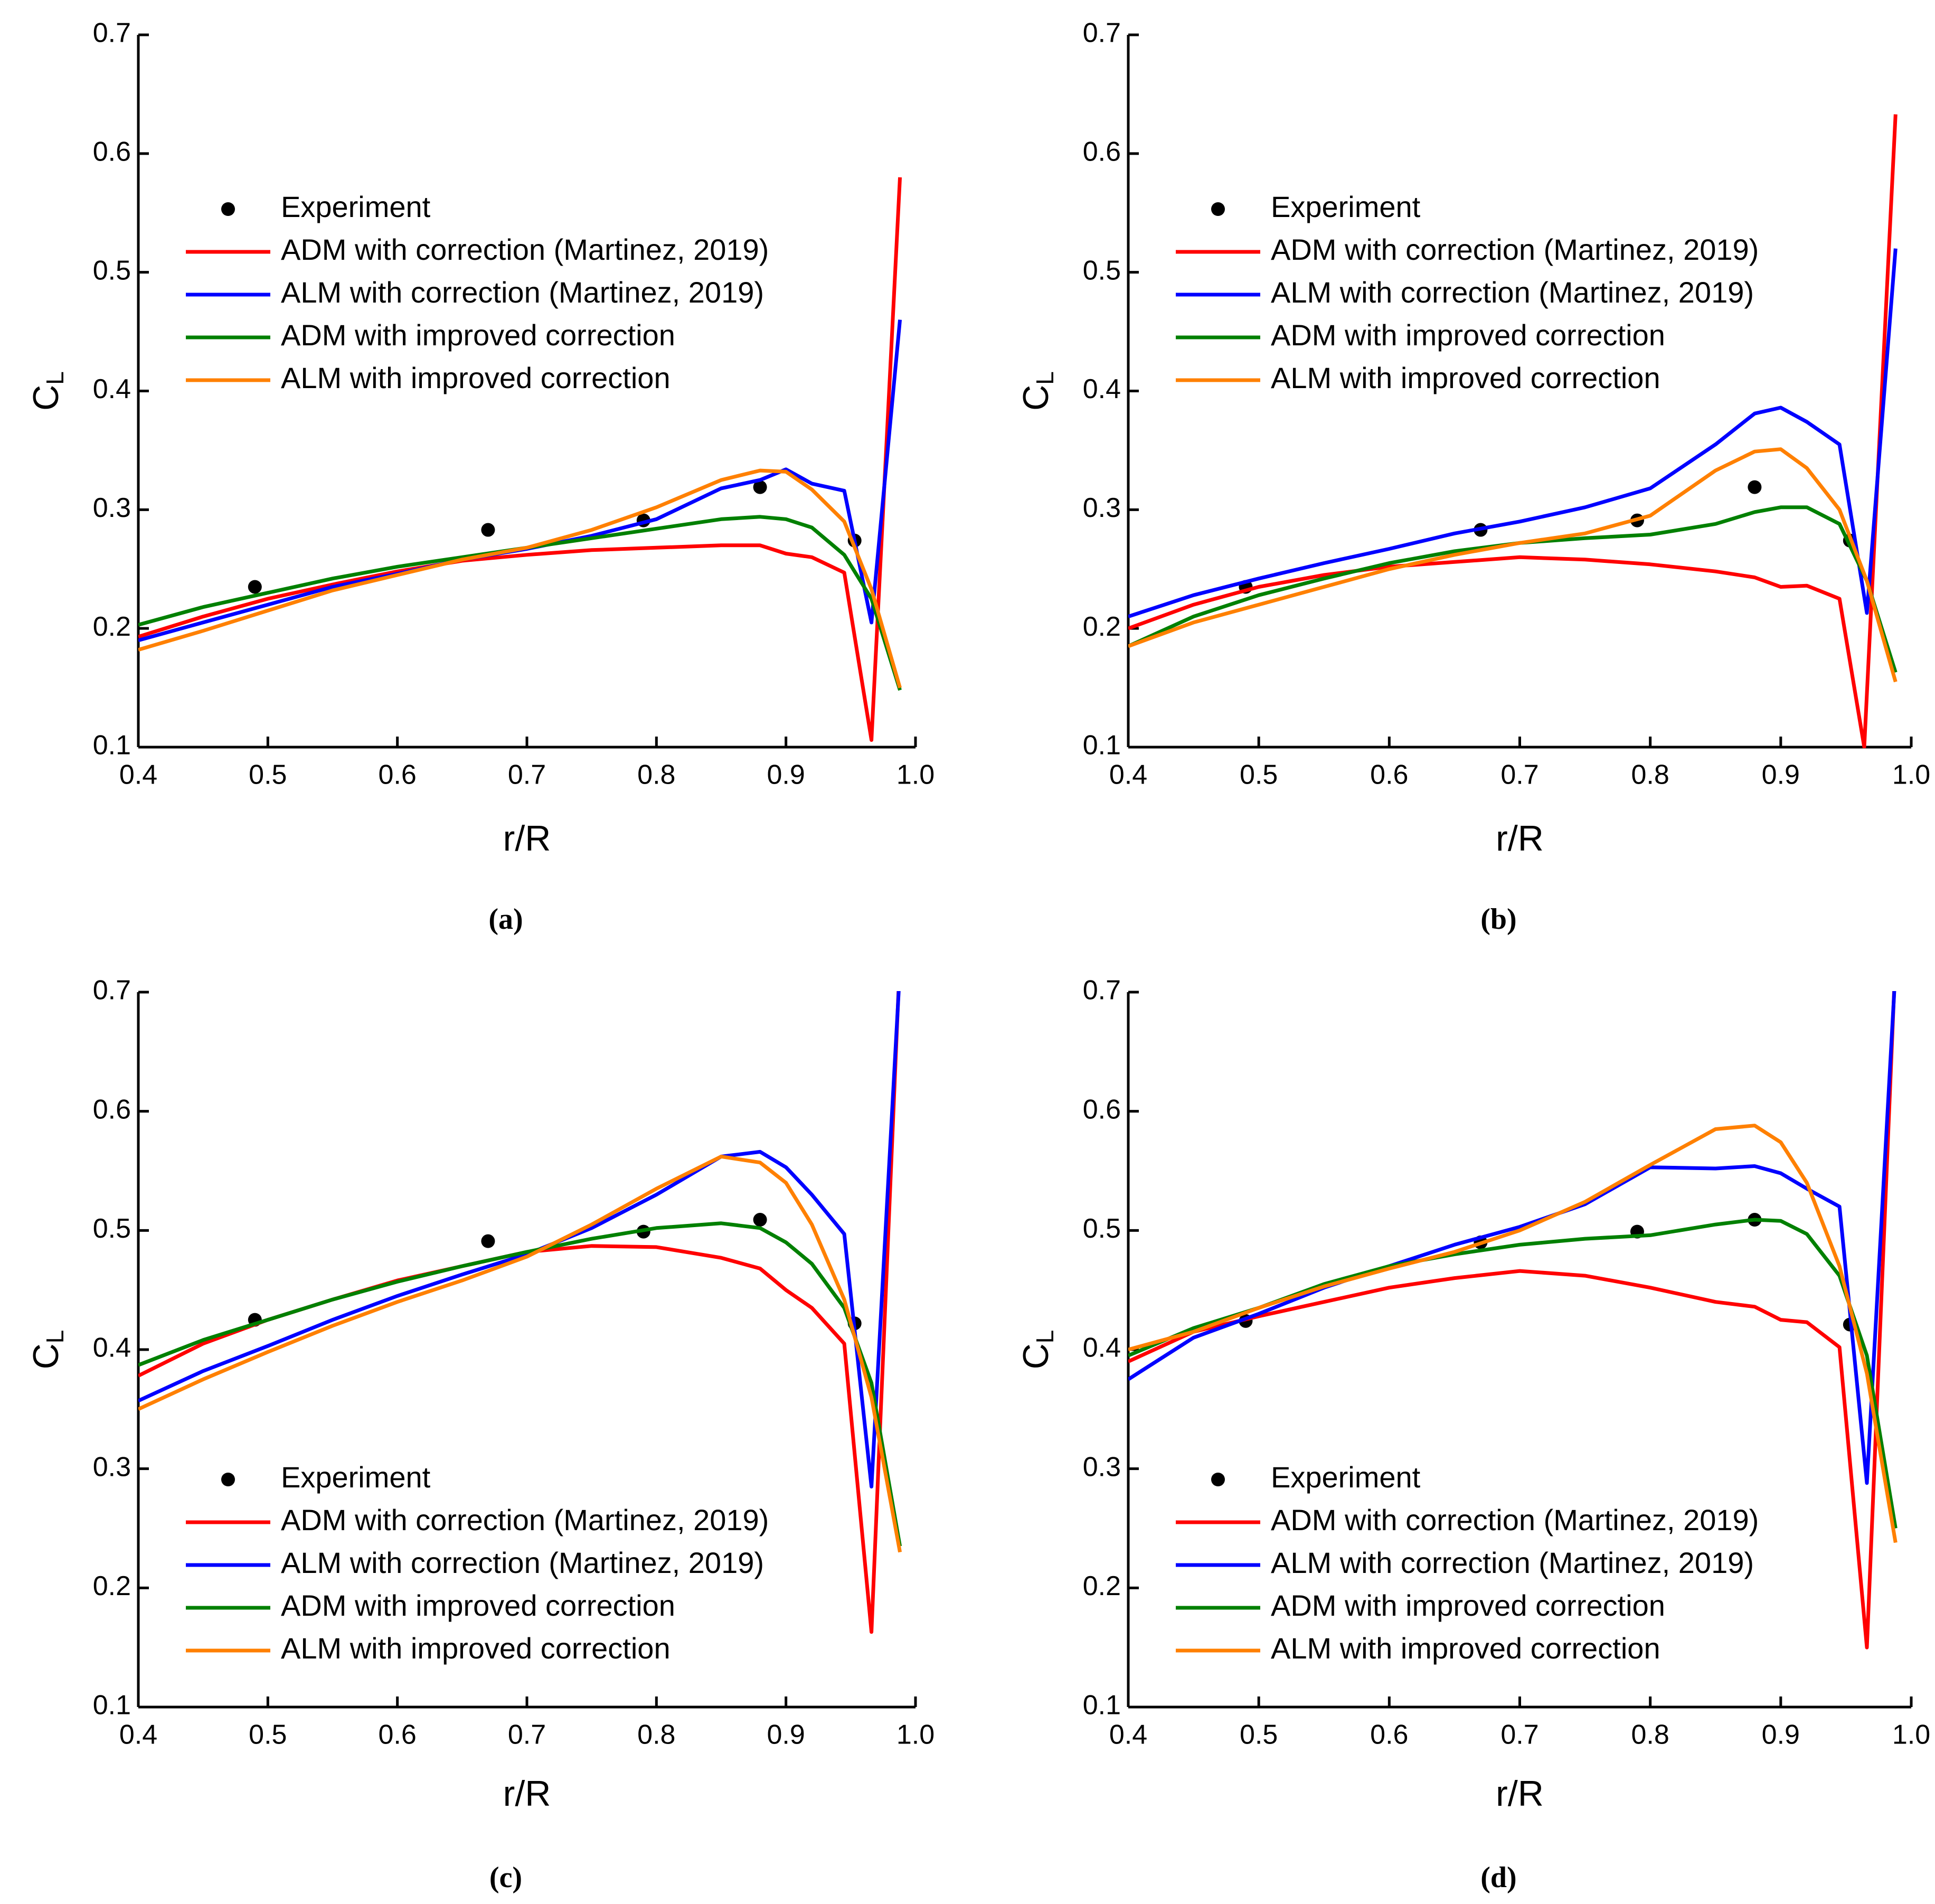 This screenshot has height=1904, width=1935. Describe the element at coordinates (1498, 1877) in the screenshot. I see `caption: (d)` at that location.